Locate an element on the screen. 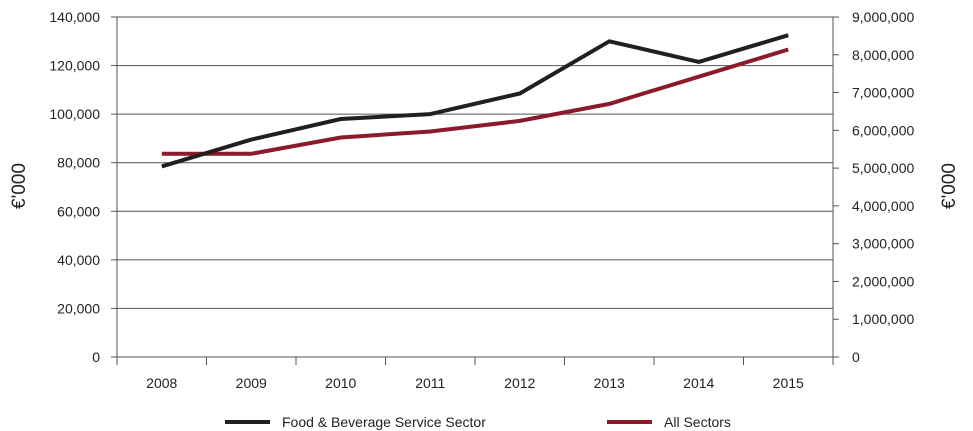  legend-label-all-sectors: All Sectors is located at coordinates (697, 422).